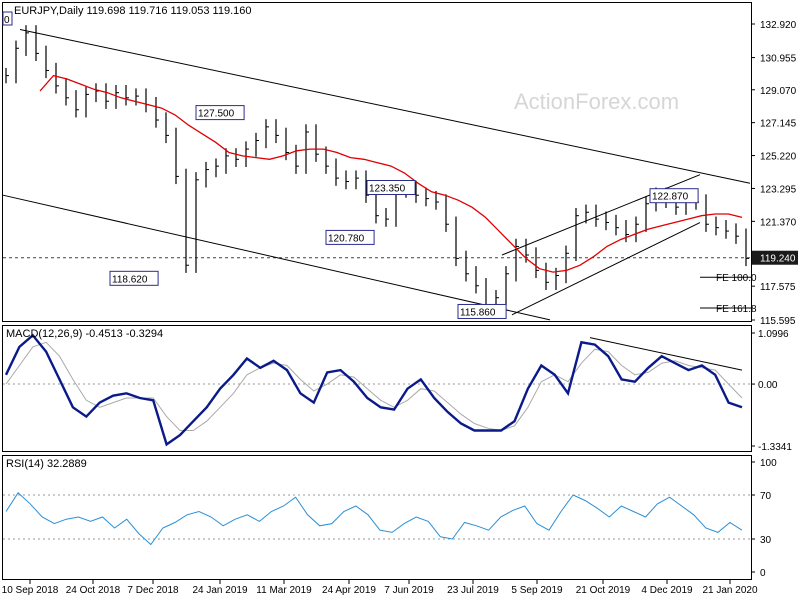  What do you see at coordinates (130, 279) in the screenshot?
I see `annotation-label-1: 118.620` at bounding box center [130, 279].